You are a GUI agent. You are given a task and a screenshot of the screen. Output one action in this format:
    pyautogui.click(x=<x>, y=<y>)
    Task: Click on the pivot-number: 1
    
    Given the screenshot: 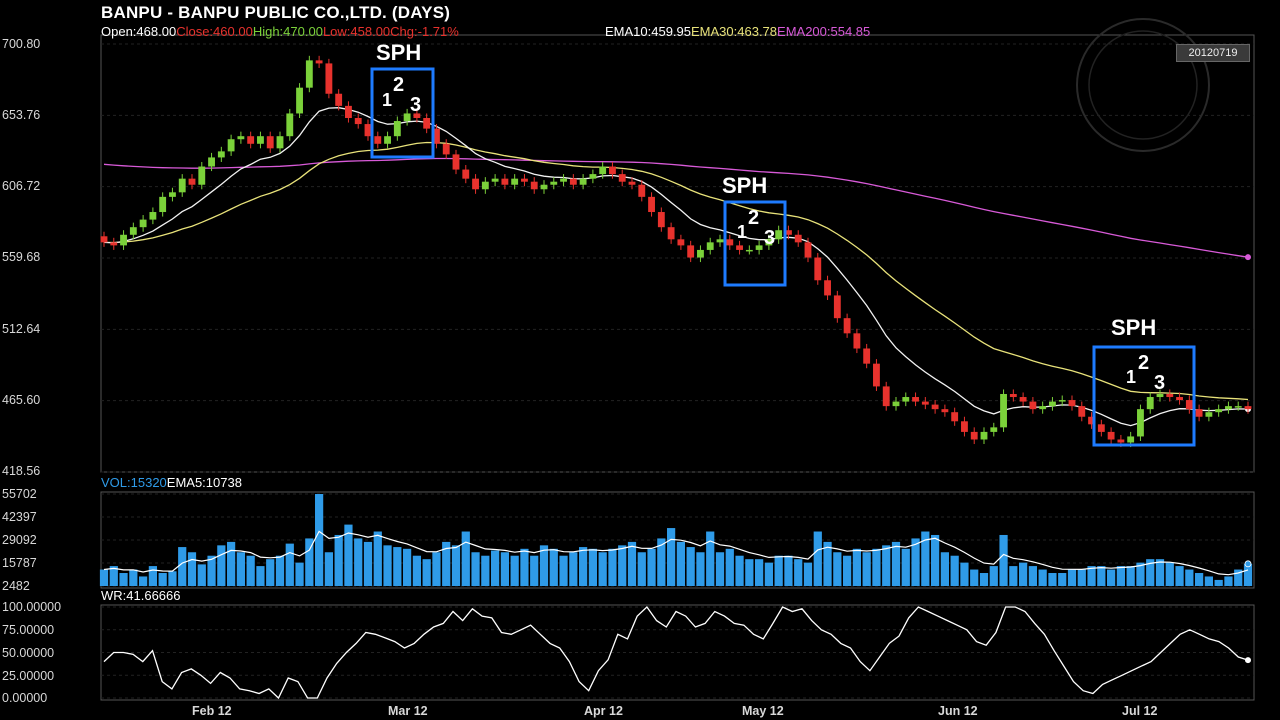 What is the action you would take?
    pyautogui.click(x=1131, y=377)
    